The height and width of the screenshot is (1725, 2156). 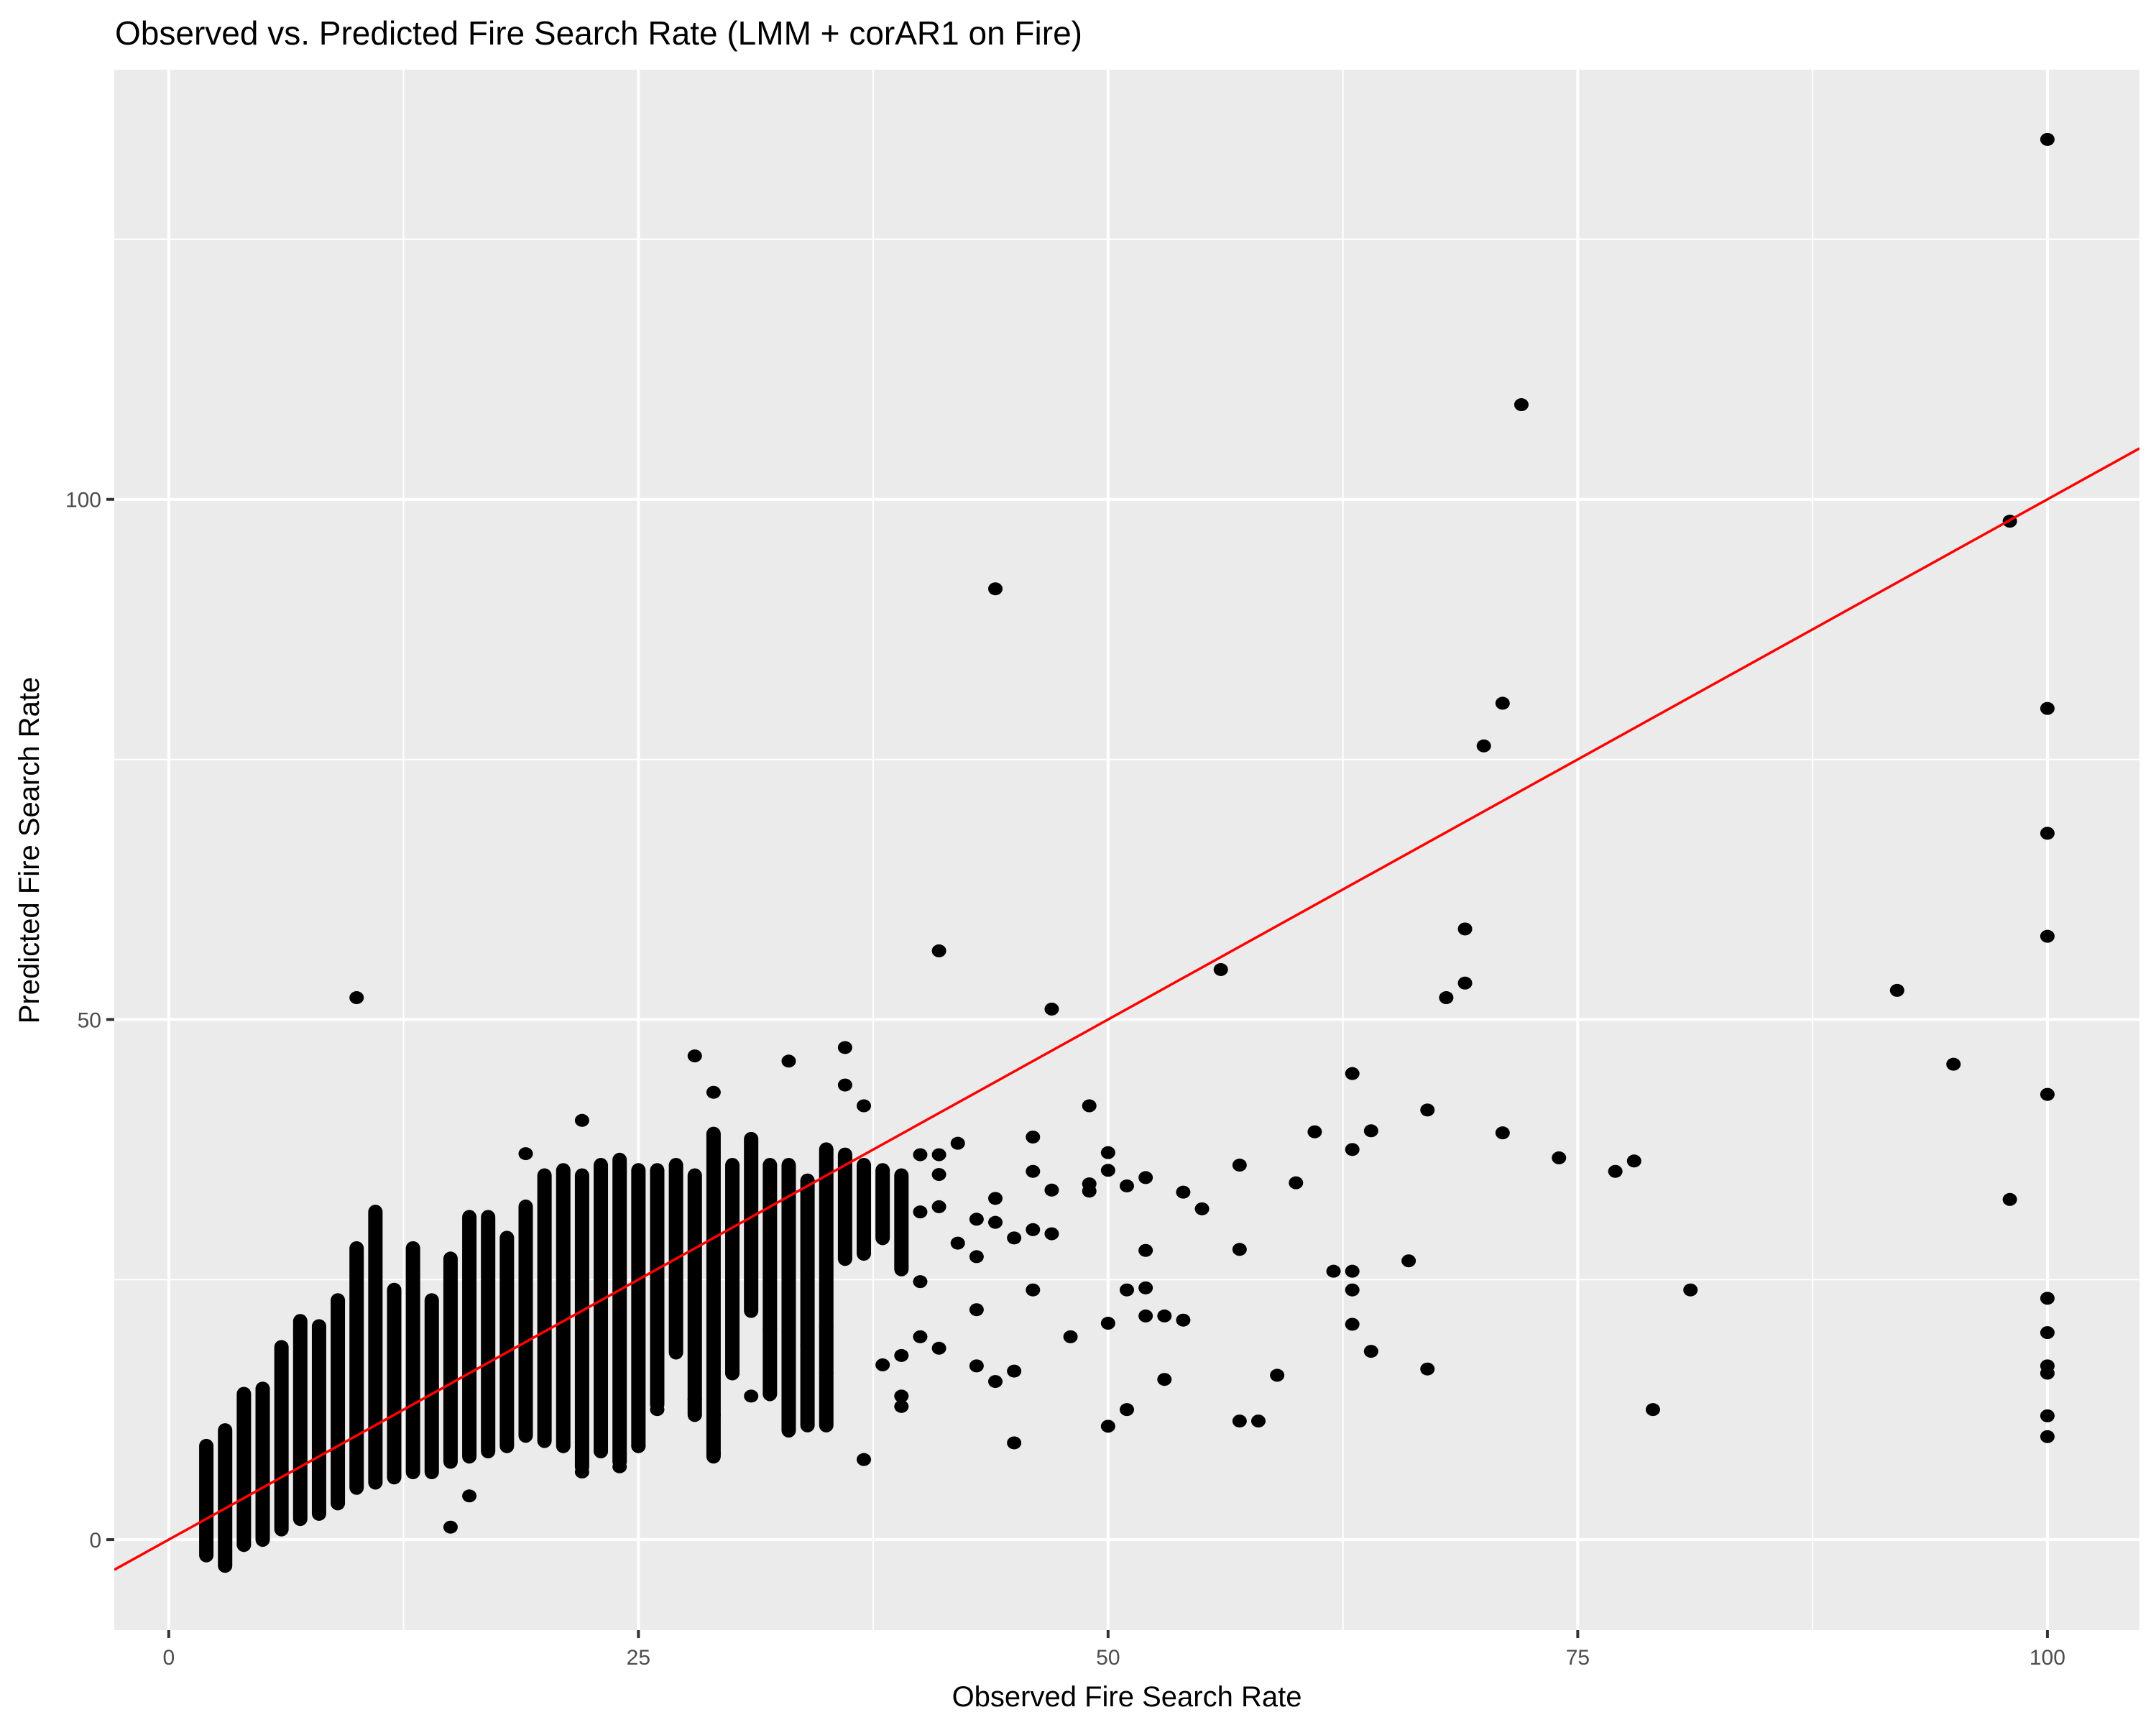 What do you see at coordinates (95, 1540) in the screenshot?
I see `y-tick-label: 0` at bounding box center [95, 1540].